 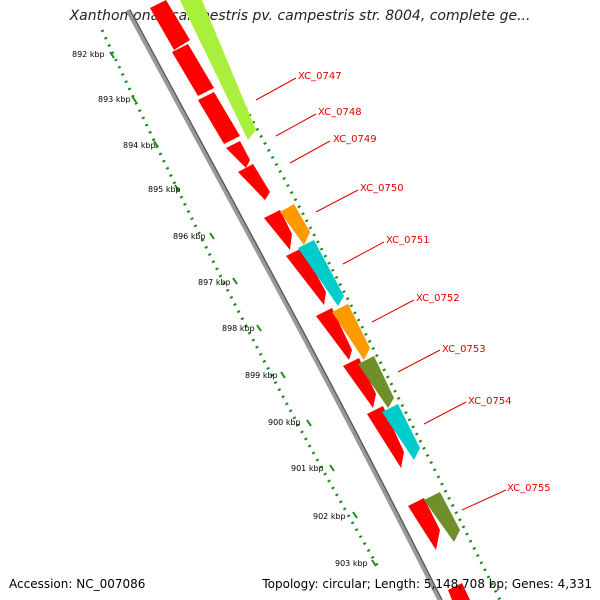 I want to click on gene-label: XC_0751, so click(x=408, y=240).